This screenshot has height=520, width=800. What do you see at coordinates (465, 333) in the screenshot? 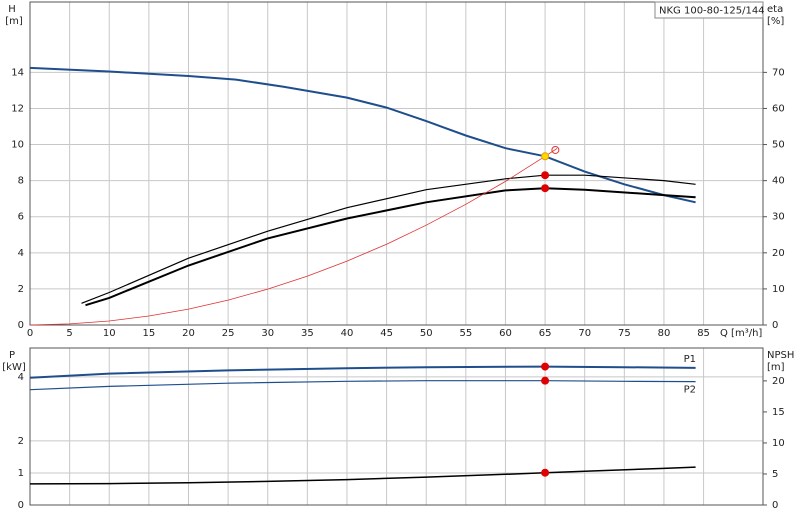
I see `x-tick-label: 55` at bounding box center [465, 333].